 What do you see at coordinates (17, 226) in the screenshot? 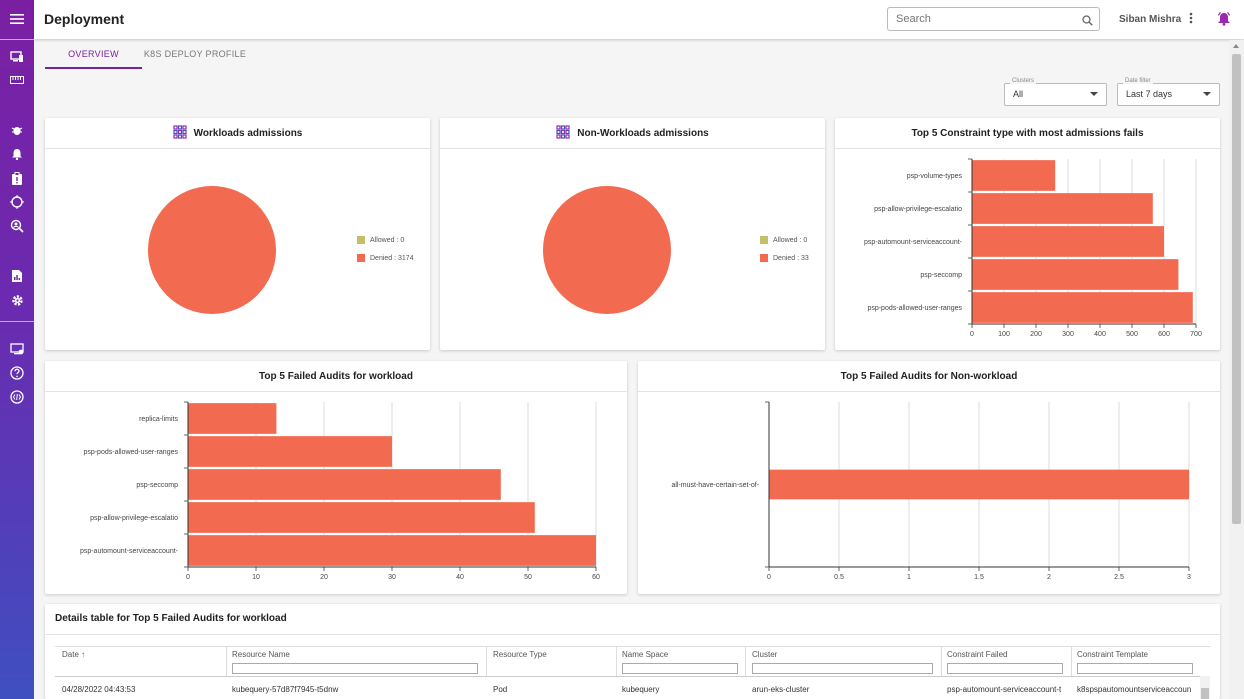
I see `search-person-icon` at bounding box center [17, 226].